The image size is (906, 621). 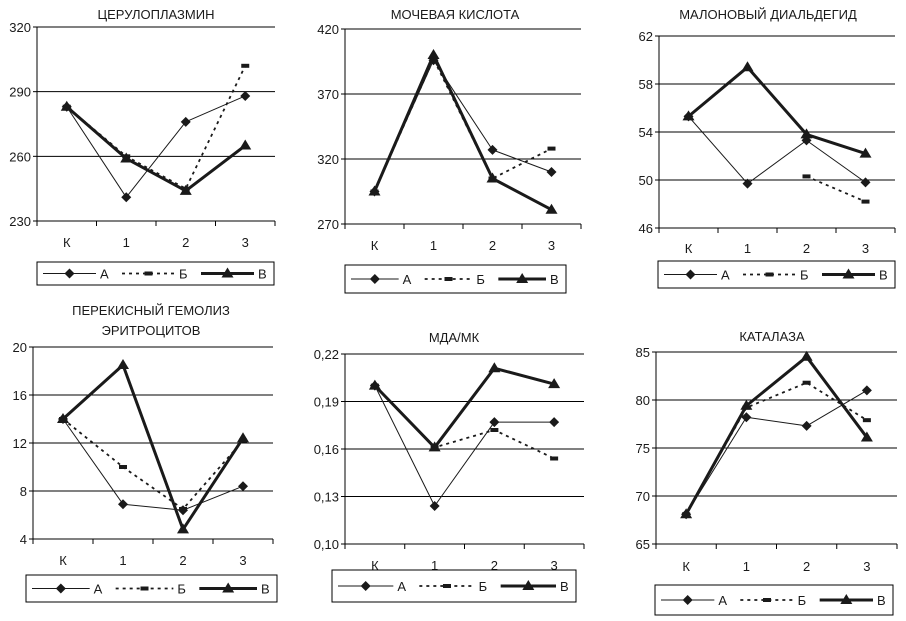 What do you see at coordinates (20, 347) in the screenshot?
I see `y-tick-label: 20` at bounding box center [20, 347].